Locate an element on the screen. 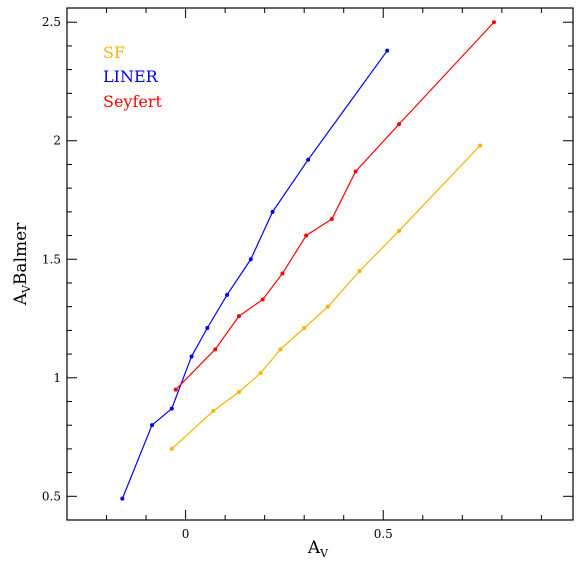  x-tick-label: 0.5 is located at coordinates (383, 534).